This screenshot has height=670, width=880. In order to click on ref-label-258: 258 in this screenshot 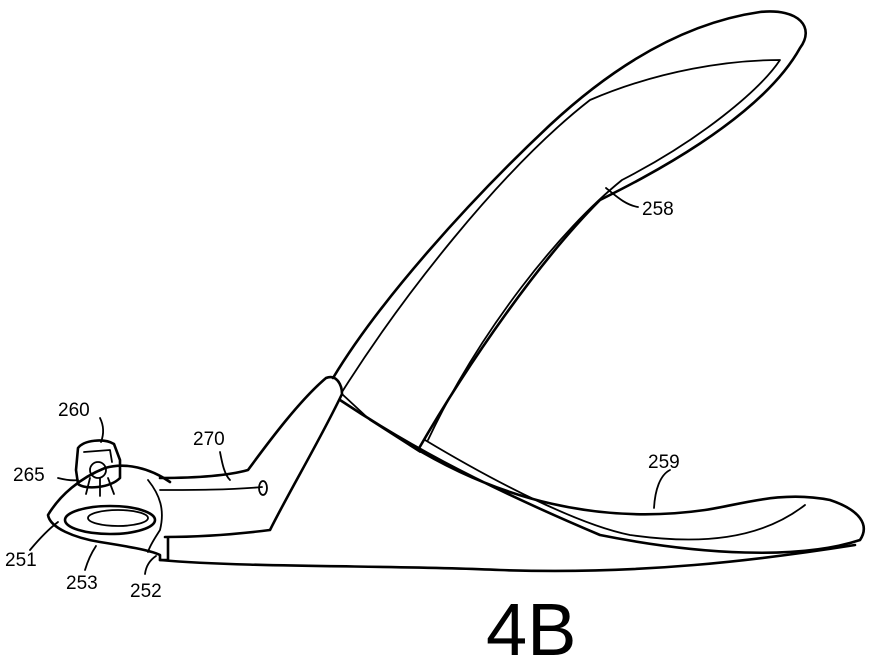, I will do `click(658, 209)`.